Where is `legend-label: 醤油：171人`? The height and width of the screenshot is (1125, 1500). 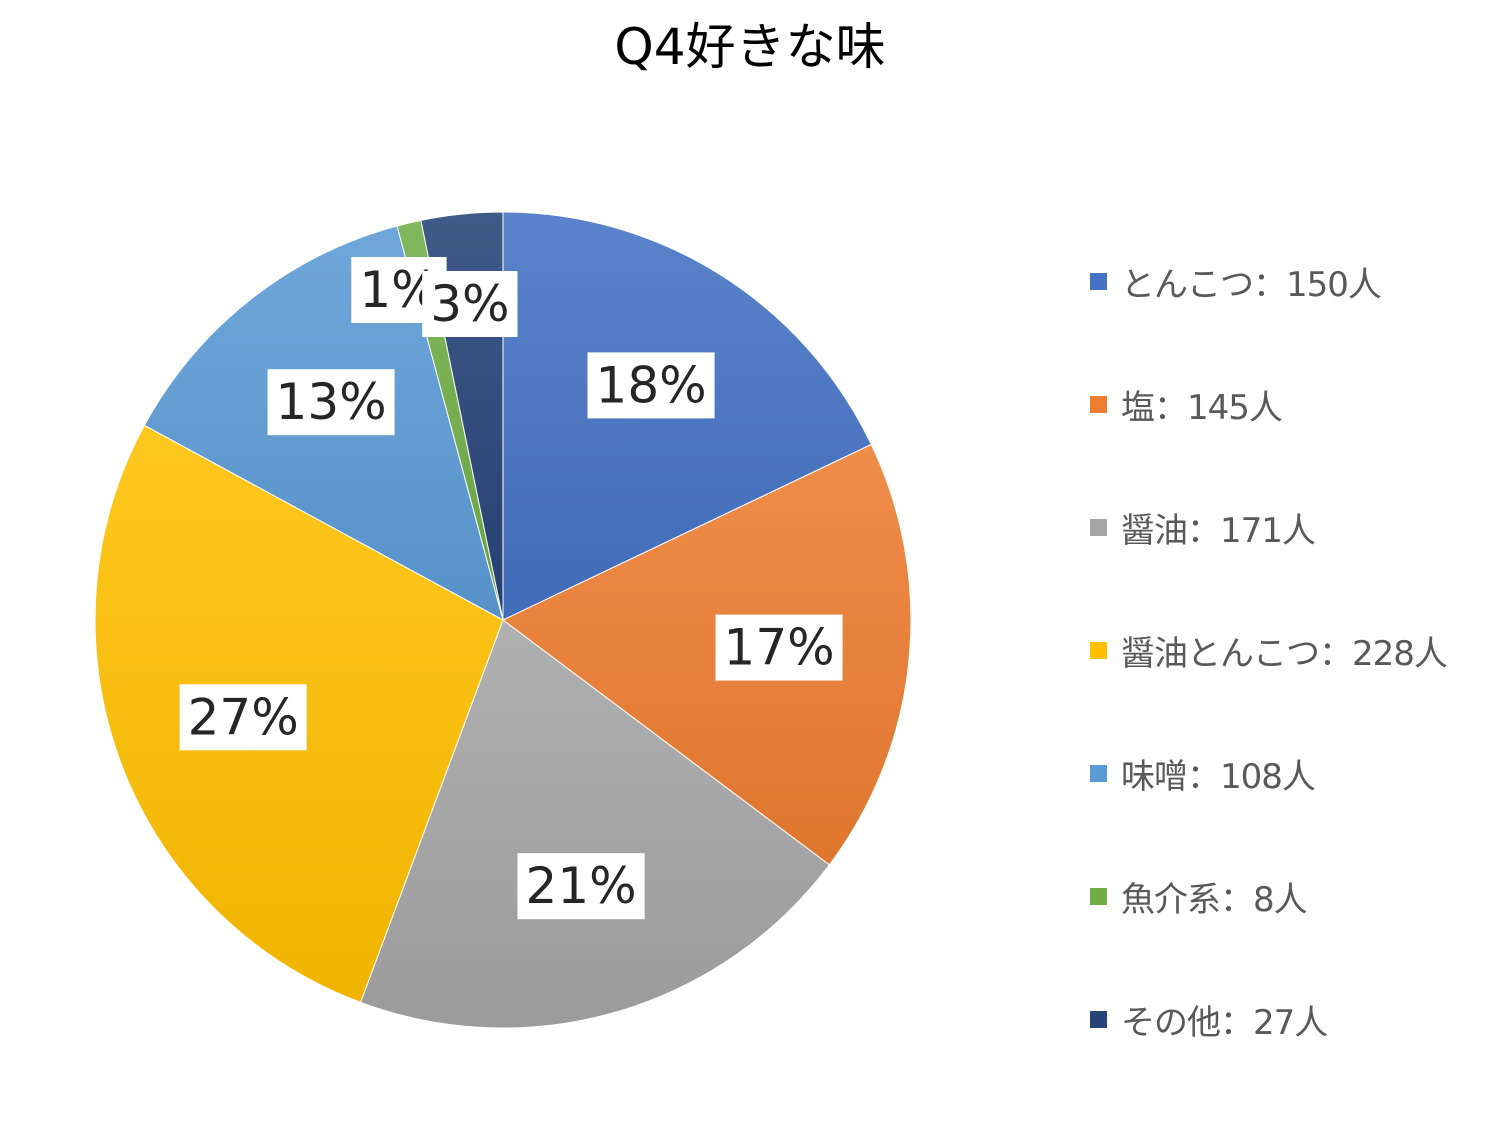 legend-label: 醤油：171人 is located at coordinates (1218, 531).